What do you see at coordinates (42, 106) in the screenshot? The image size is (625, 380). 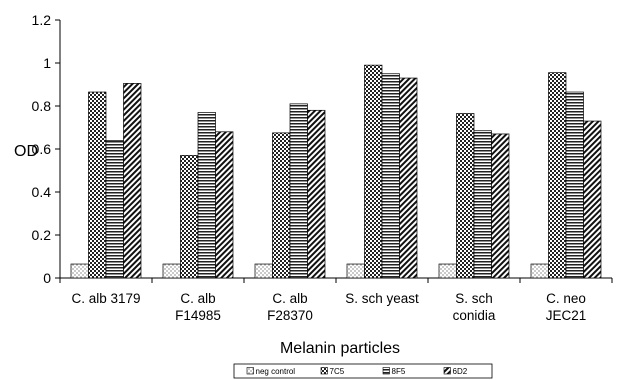 I see `y-tick-label: 0.8` at bounding box center [42, 106].